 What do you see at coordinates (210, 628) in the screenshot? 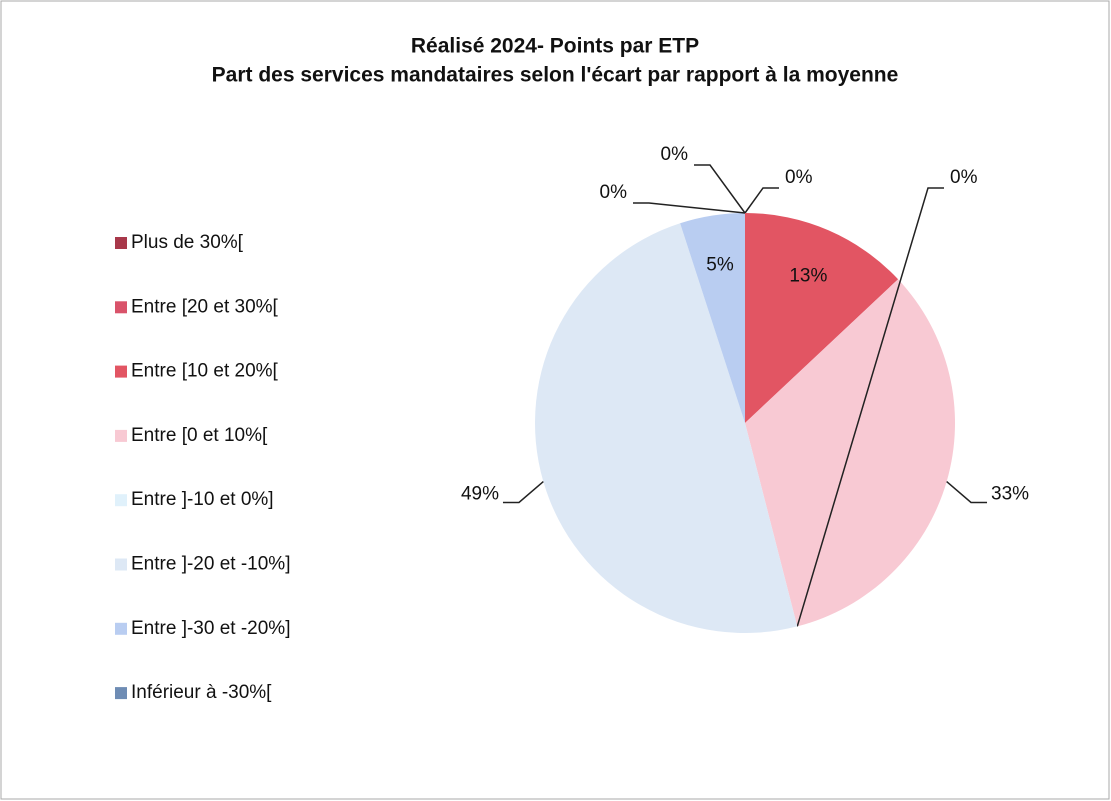
I see `legend-label: Entre ]-30 et -20%]` at bounding box center [210, 628].